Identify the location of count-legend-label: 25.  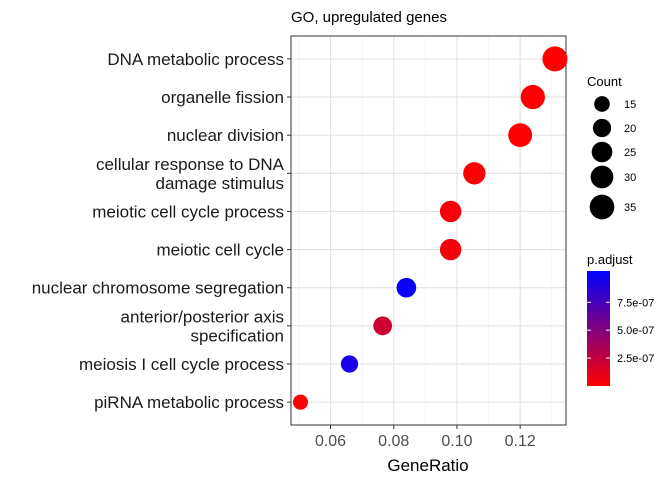
(630, 153).